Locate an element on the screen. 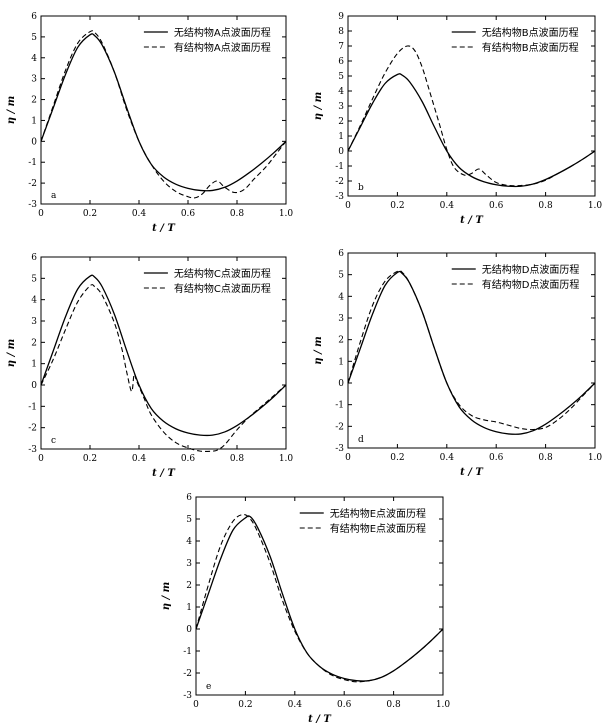  y-tick-label: 8 is located at coordinates (341, 32).